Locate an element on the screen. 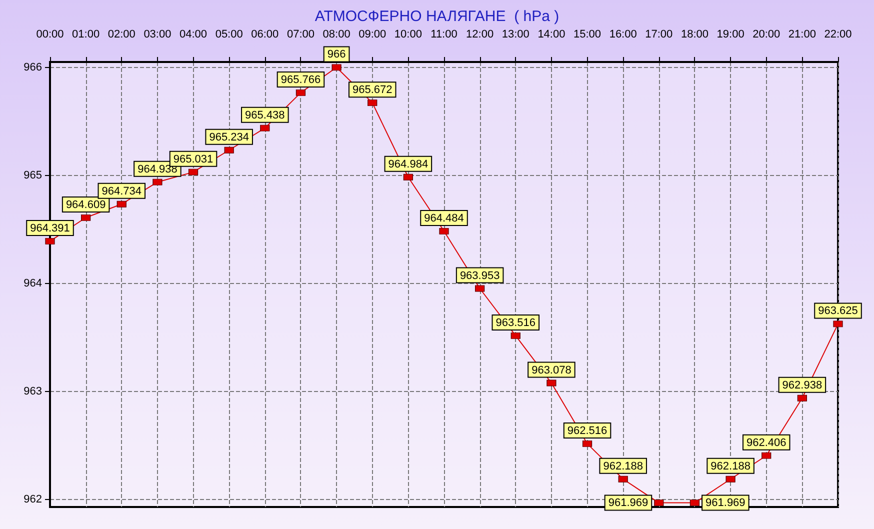 This screenshot has height=529, width=874. x-tick-label: 03:00 is located at coordinates (158, 34).